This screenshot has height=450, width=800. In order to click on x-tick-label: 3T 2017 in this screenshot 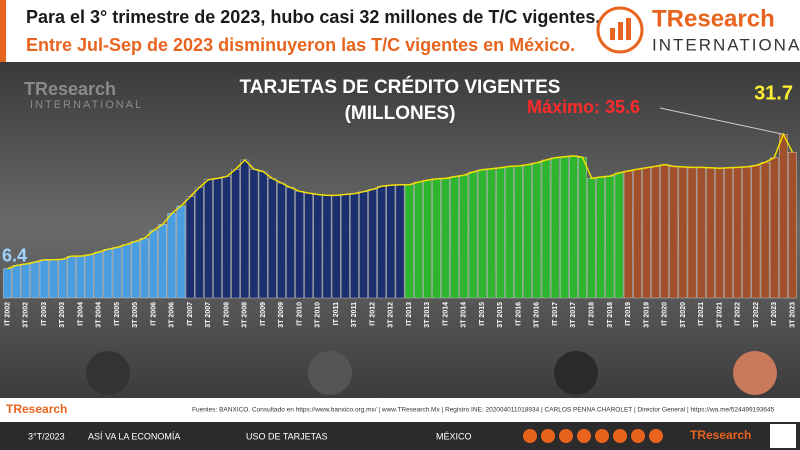, I will do `click(573, 315)`.